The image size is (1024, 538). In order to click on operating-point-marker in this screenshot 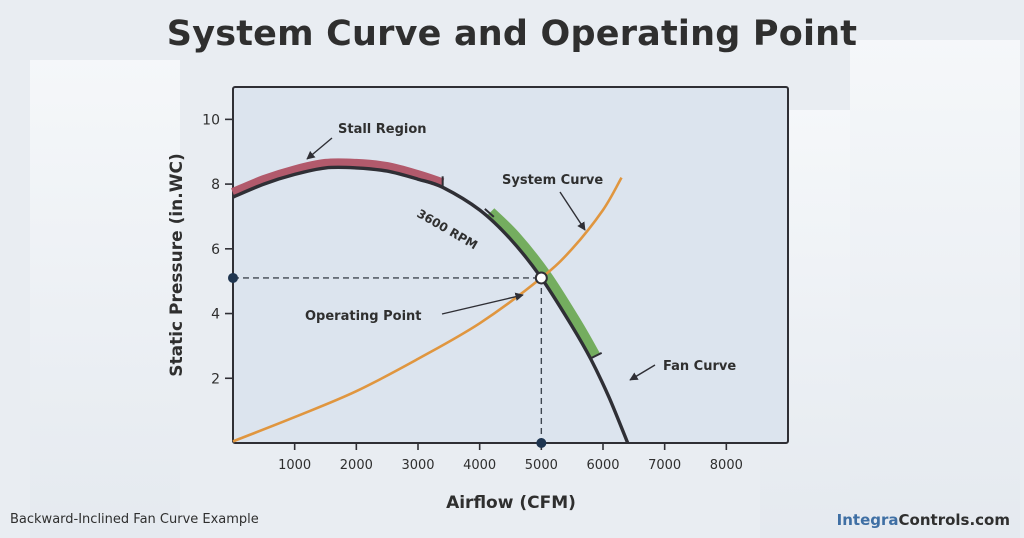, I will do `click(541, 278)`.